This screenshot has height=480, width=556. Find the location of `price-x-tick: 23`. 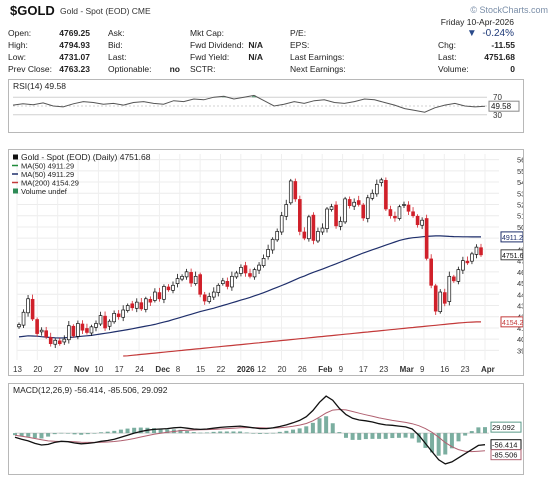

price-x-tick: 23 is located at coordinates (465, 369).